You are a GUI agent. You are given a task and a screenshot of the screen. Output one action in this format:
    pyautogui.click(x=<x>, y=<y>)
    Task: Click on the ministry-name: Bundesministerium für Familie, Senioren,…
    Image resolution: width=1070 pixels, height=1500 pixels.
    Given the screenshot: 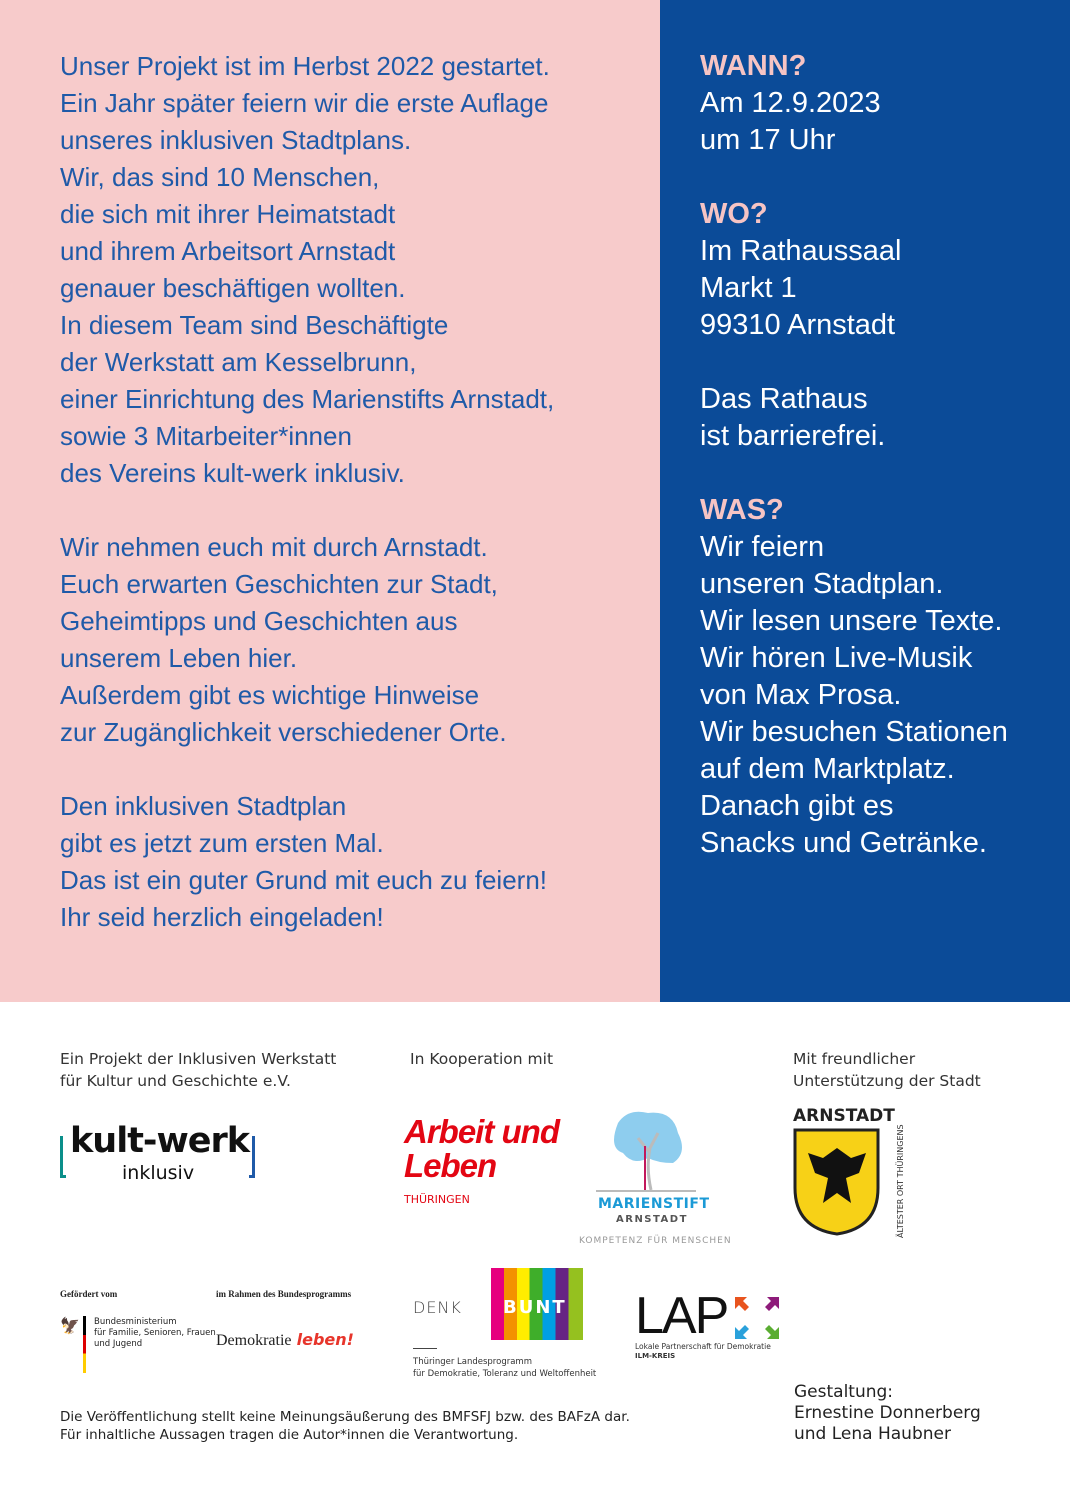 What is the action you would take?
    pyautogui.click(x=155, y=1333)
    